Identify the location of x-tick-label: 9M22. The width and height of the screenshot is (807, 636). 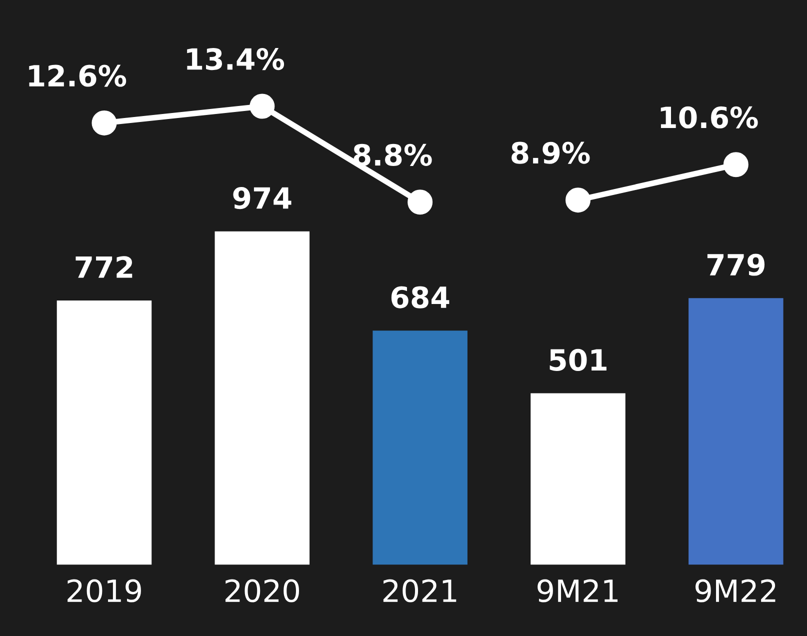
(736, 590).